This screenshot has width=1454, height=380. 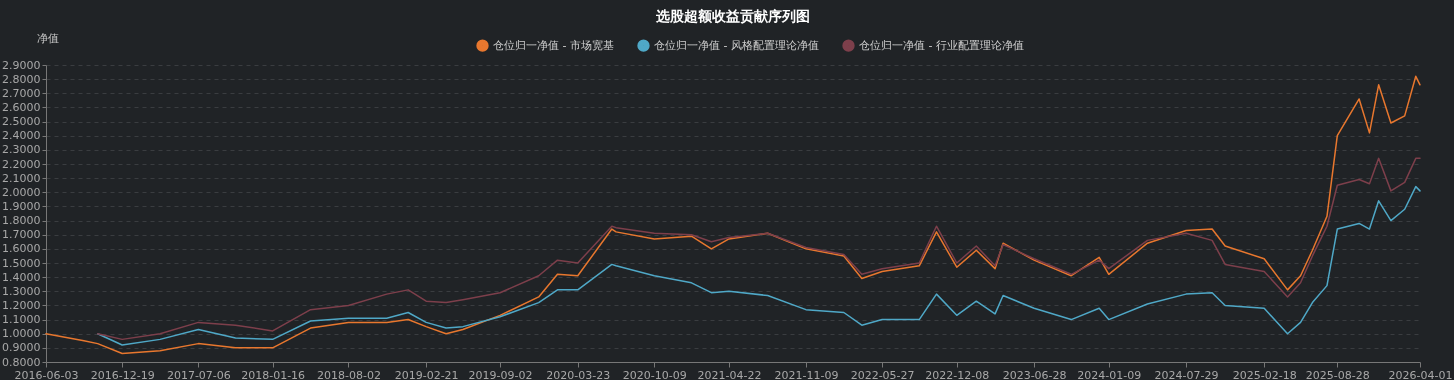 What do you see at coordinates (21, 348) in the screenshot?
I see `y-tick-label: 0.9000` at bounding box center [21, 348].